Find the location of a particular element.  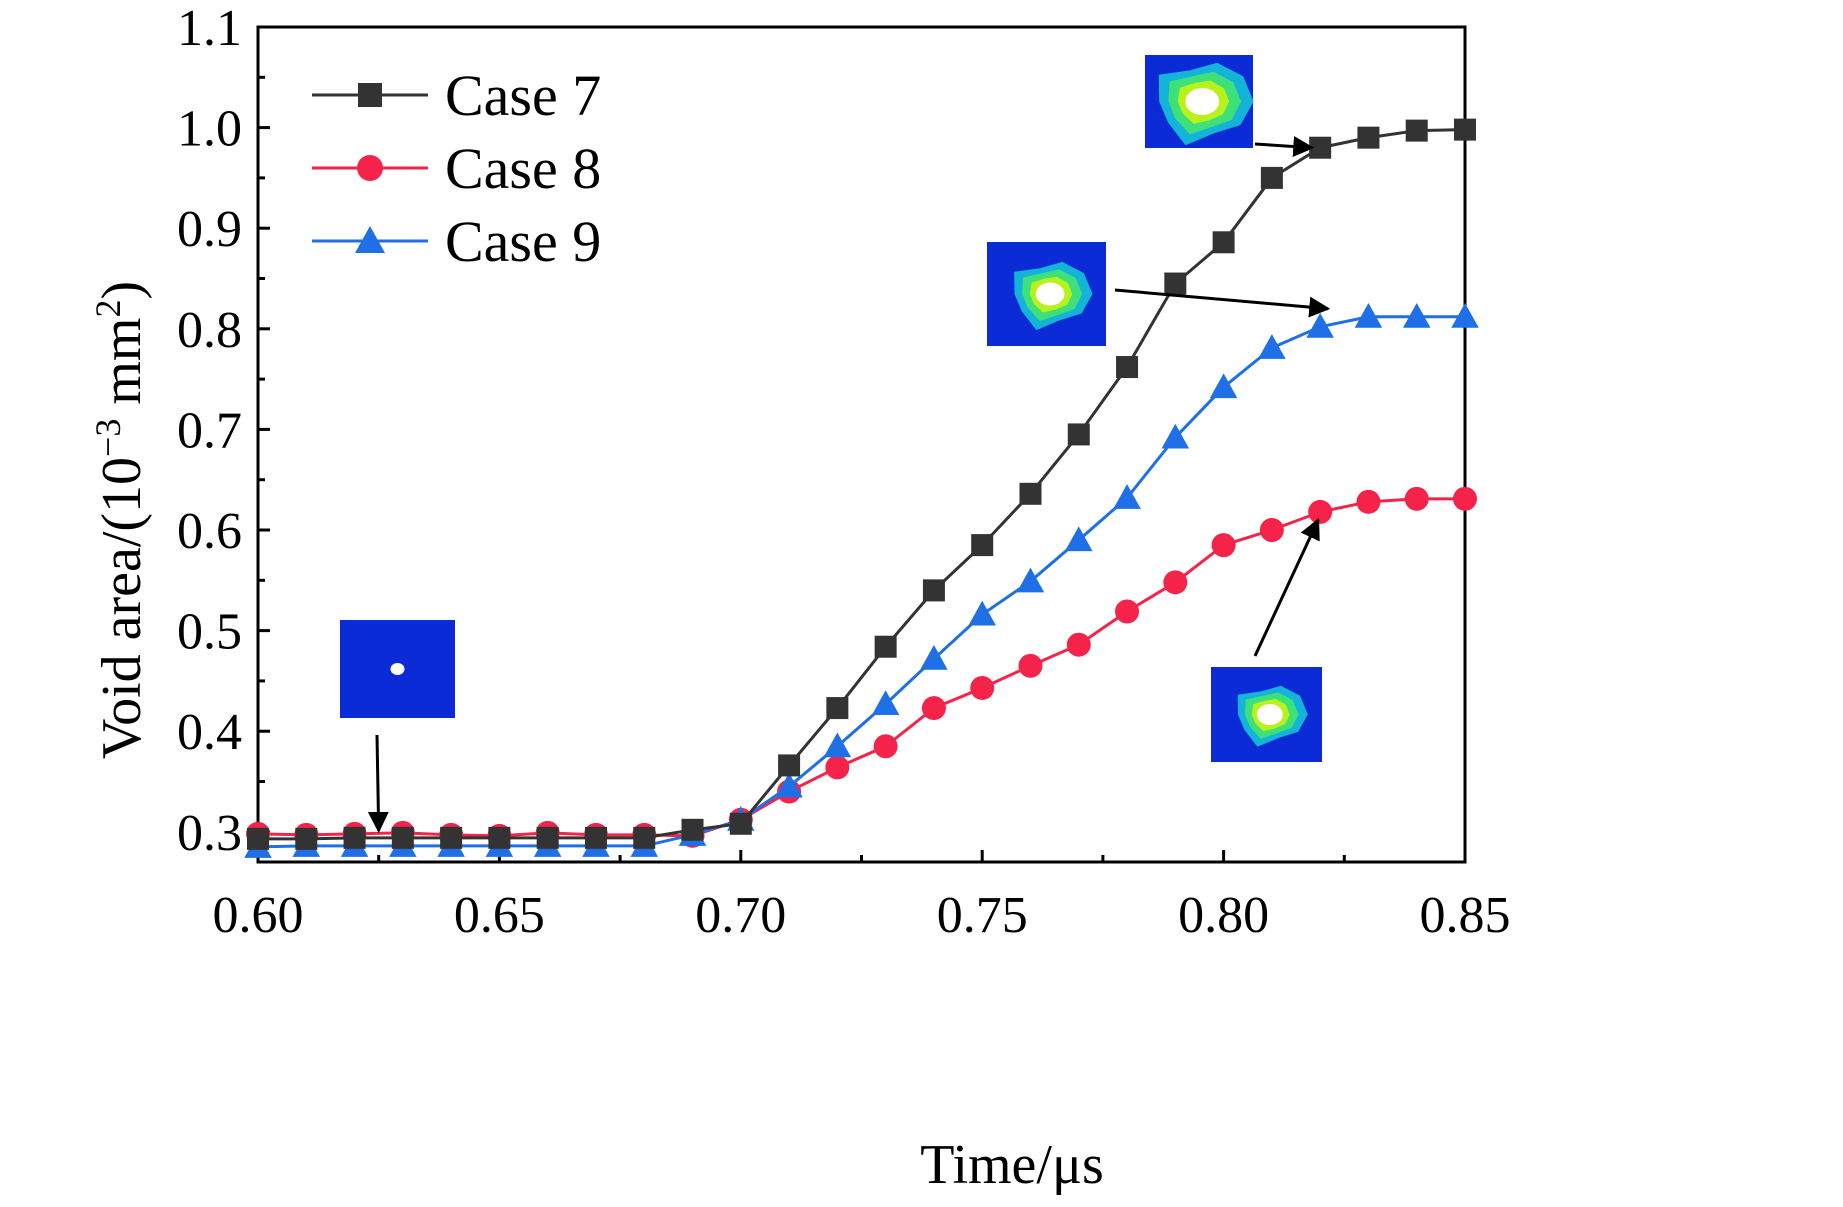

y-tick-label: 0.3 is located at coordinates (209, 833).